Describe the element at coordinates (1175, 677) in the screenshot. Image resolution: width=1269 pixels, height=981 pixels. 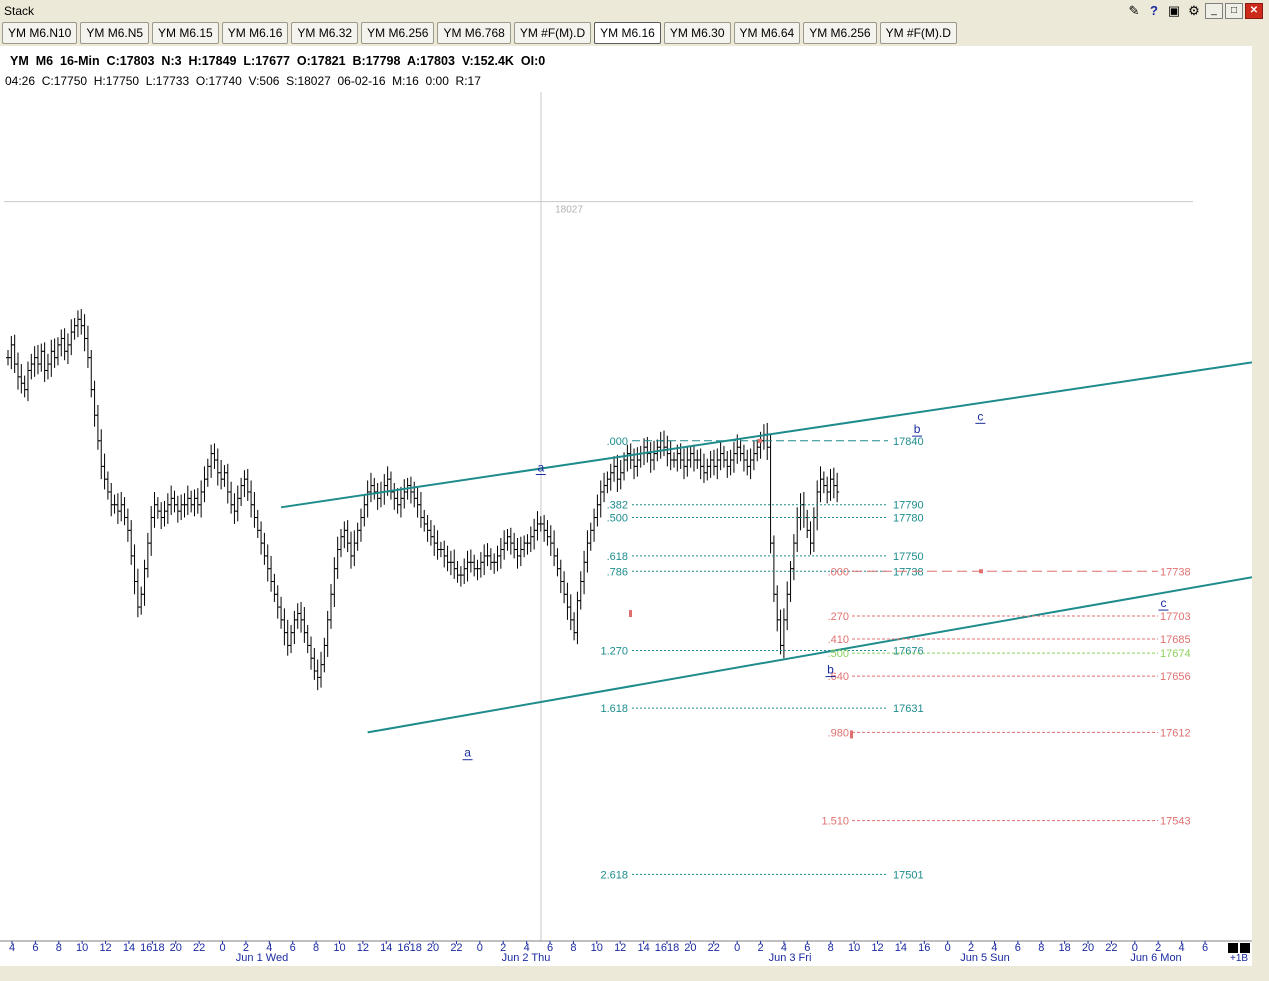
I see `fib-red-price-label: 17656` at that location.